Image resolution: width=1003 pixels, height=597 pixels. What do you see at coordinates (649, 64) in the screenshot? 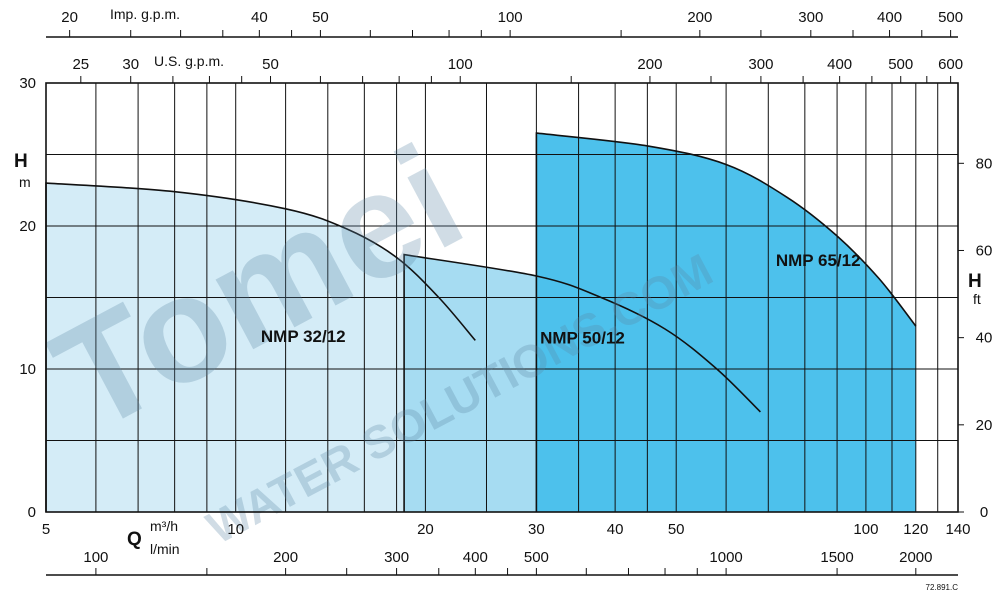
I see `us-gpm-tick-label: 200` at bounding box center [649, 64].